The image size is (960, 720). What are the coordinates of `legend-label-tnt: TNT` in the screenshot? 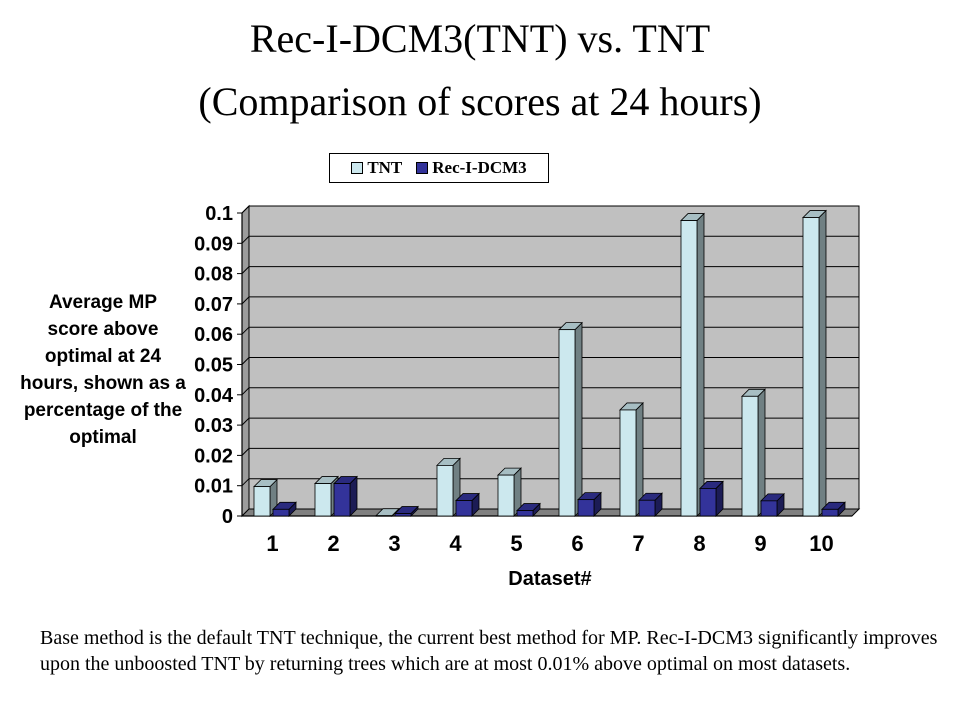 It's located at (385, 167).